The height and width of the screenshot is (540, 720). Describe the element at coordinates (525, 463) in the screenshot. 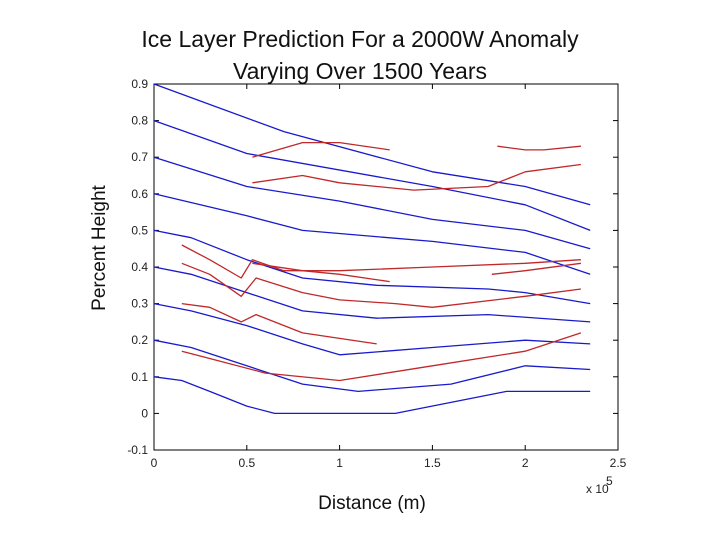

I see `x-tick-label: 2` at that location.